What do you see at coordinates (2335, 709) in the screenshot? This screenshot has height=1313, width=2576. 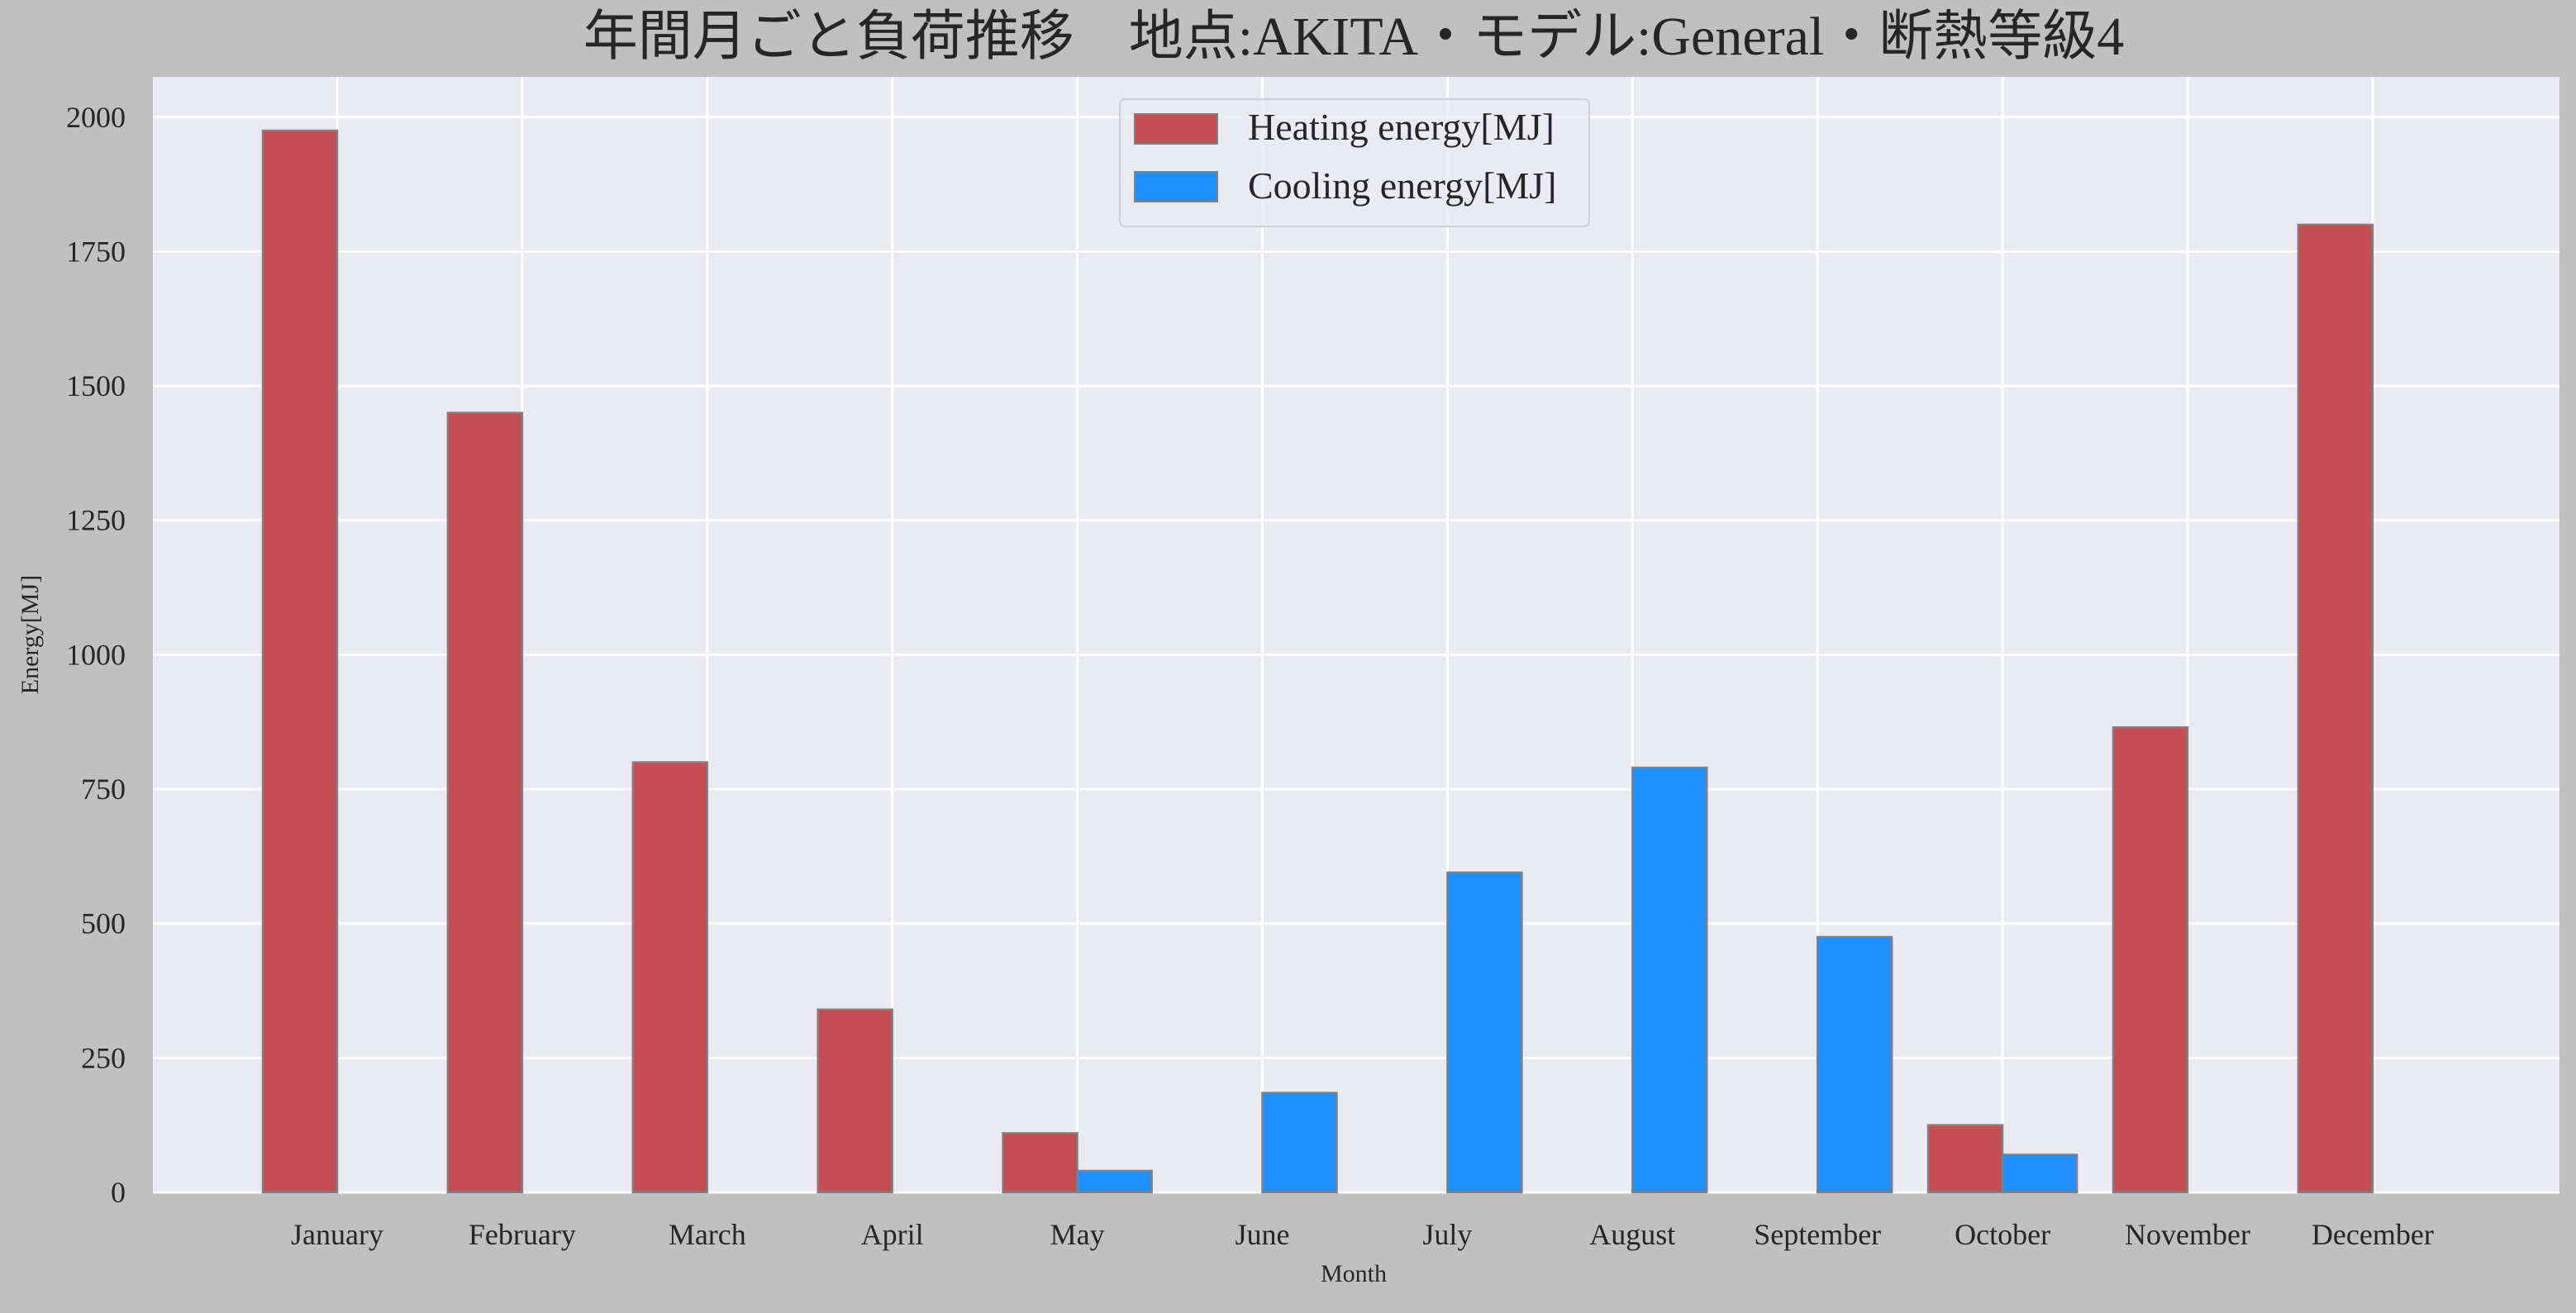 I see `heating-bar-december` at bounding box center [2335, 709].